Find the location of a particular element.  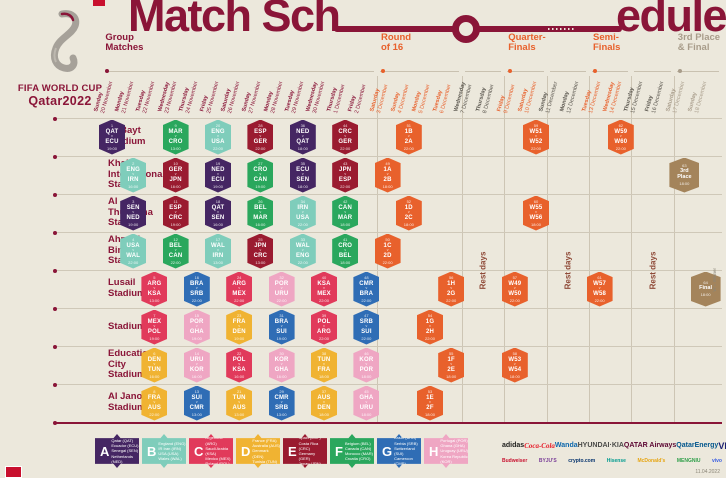

match-badge: 43 JPN v ESP 22:00 is located at coordinates (345, 175).